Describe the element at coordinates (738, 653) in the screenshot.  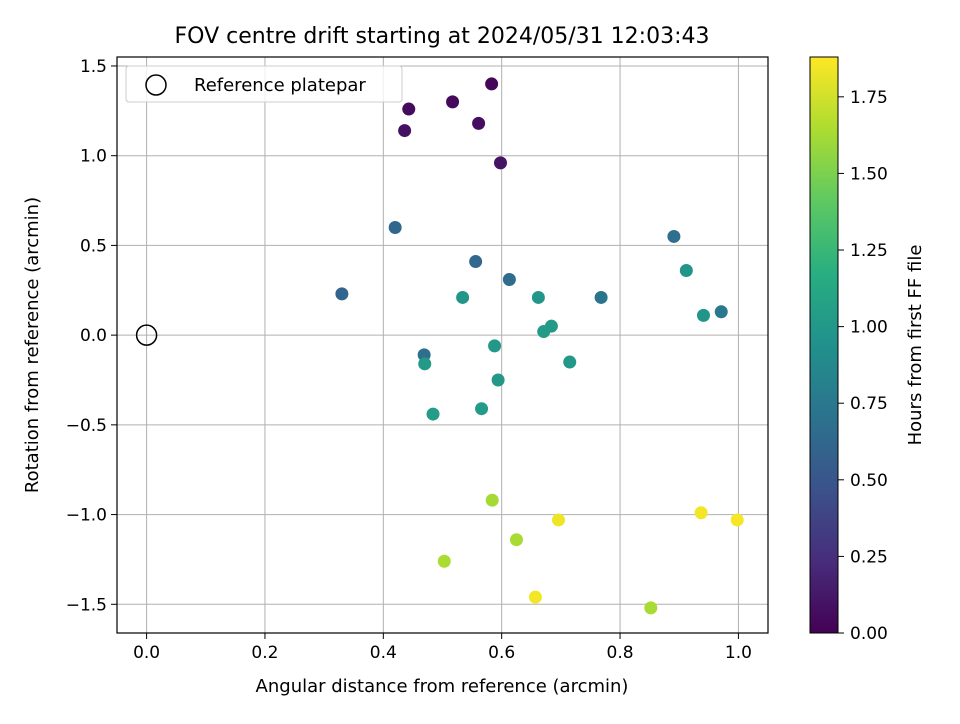
I see `x-tick-label: 1.0` at that location.